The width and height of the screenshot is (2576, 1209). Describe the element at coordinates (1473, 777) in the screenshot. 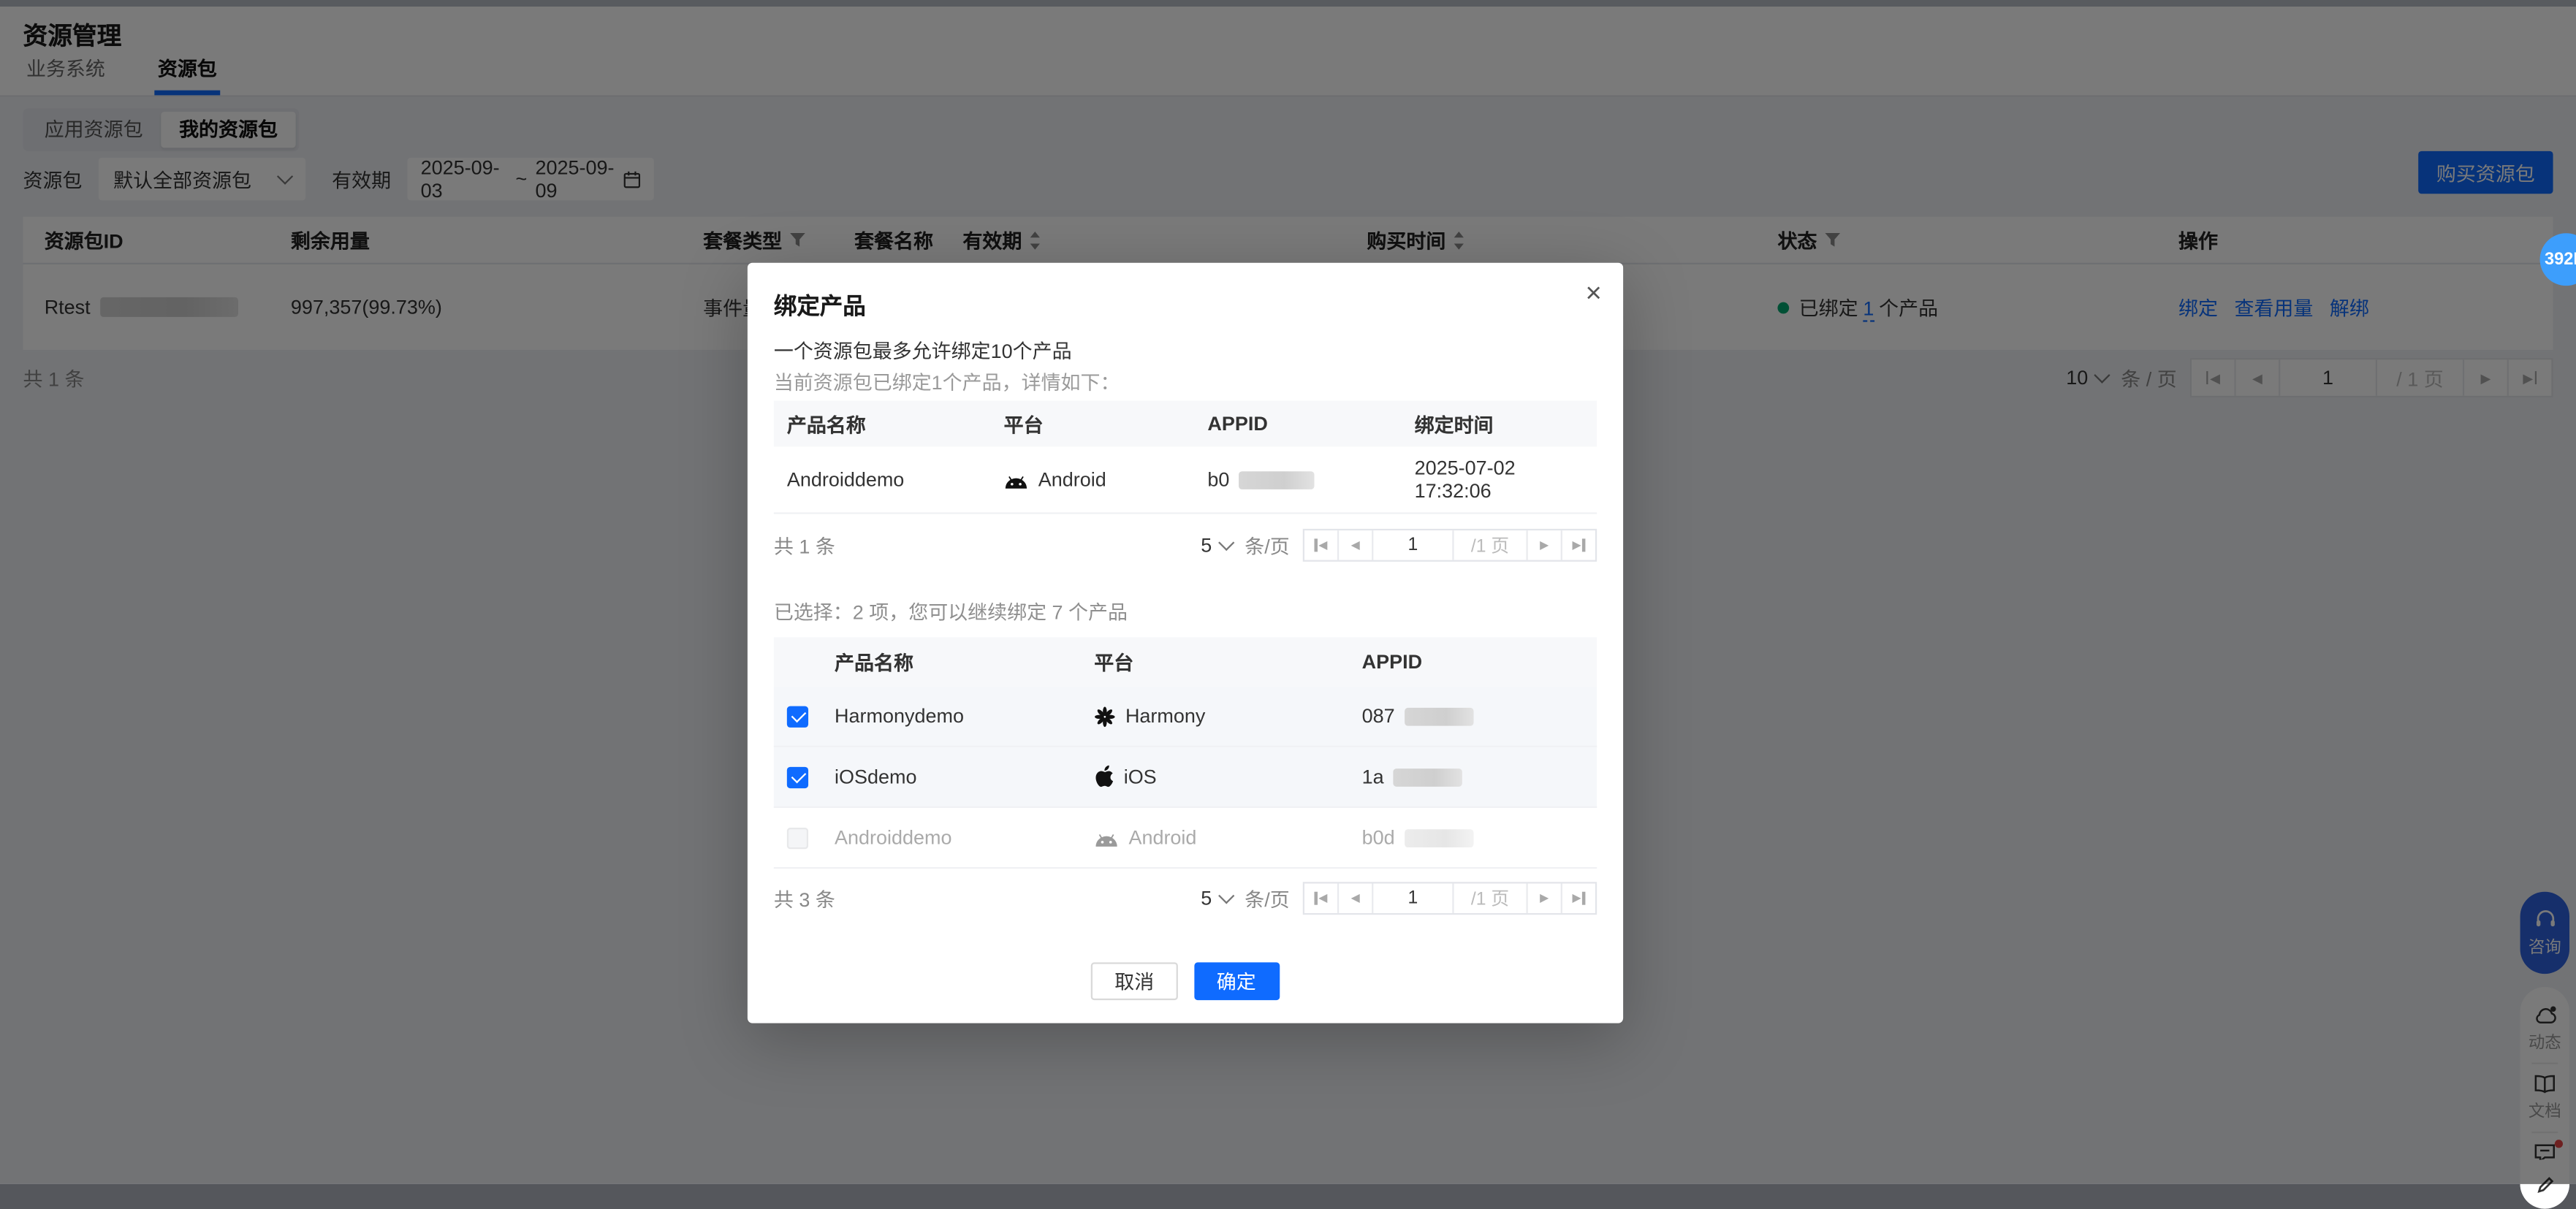

I see `appid-cell: 1a` at that location.